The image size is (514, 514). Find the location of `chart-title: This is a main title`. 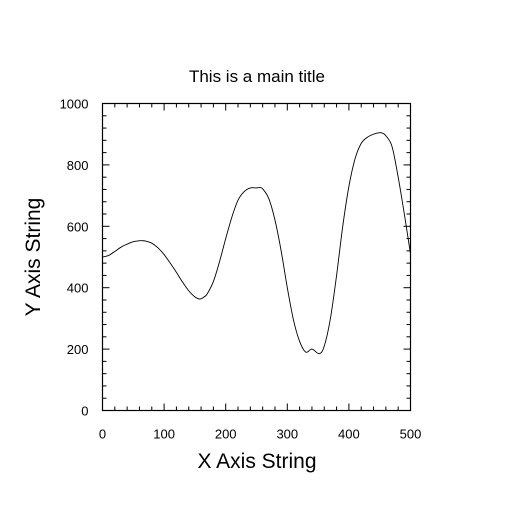

chart-title: This is a main title is located at coordinates (257, 76).